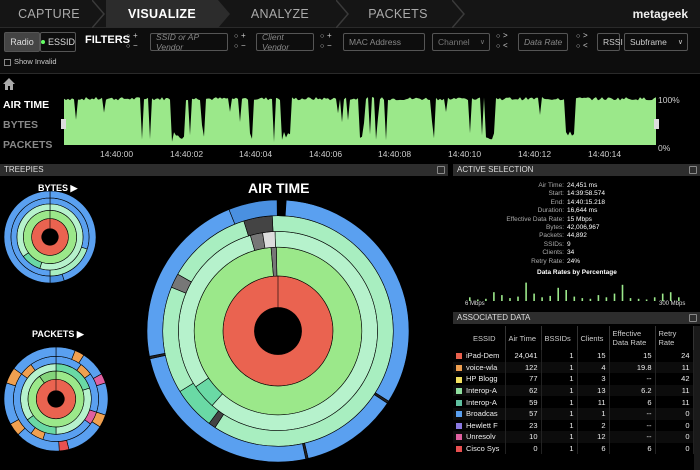  I want to click on channel-select: Channel ∨, so click(461, 42).